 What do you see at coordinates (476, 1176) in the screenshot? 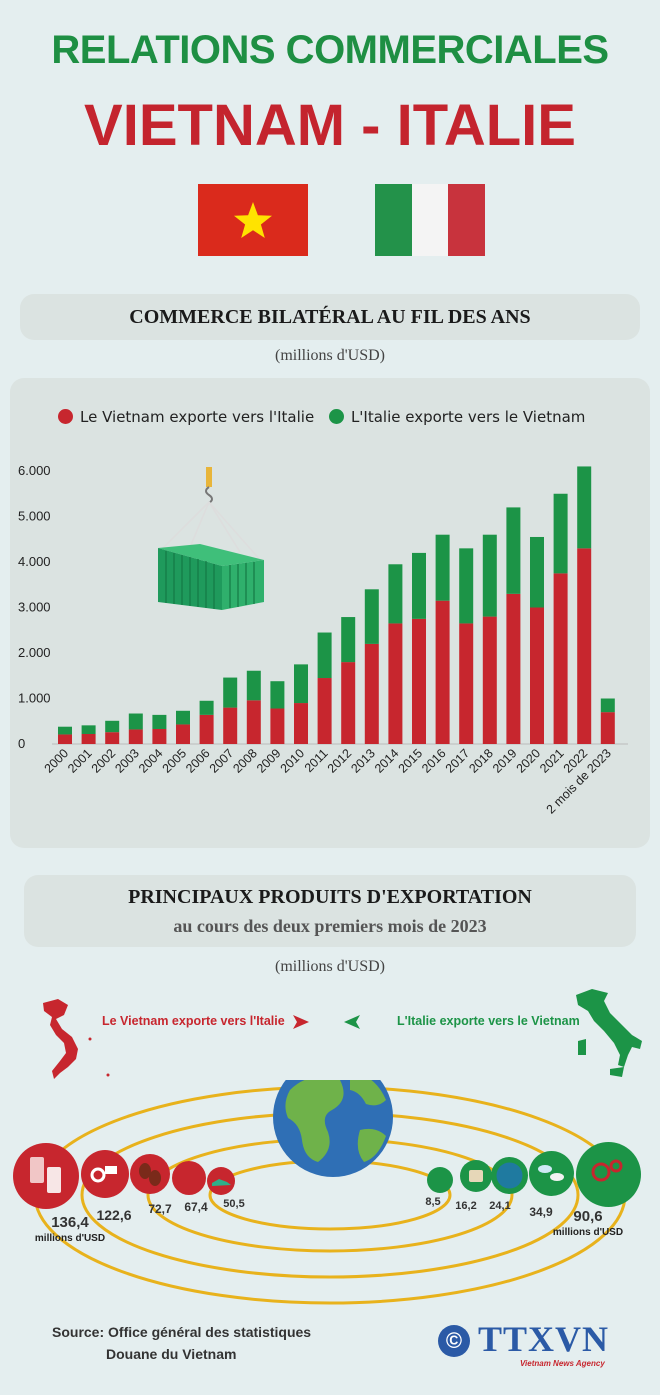
I see `textile-icon` at bounding box center [476, 1176].